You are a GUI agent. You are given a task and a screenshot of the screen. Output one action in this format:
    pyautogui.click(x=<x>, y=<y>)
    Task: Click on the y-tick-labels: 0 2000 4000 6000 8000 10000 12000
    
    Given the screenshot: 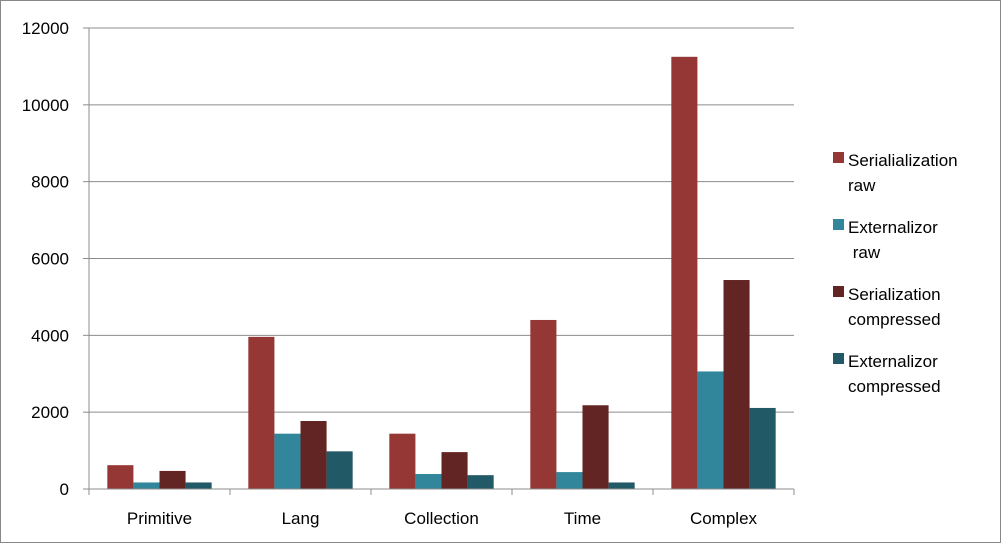 What is the action you would take?
    pyautogui.click(x=45, y=259)
    